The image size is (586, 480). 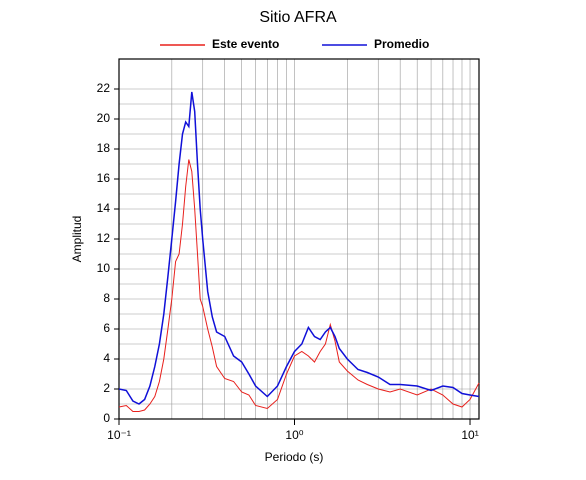 What do you see at coordinates (294, 457) in the screenshot?
I see `x-axis-label: Periodo (s)` at bounding box center [294, 457].